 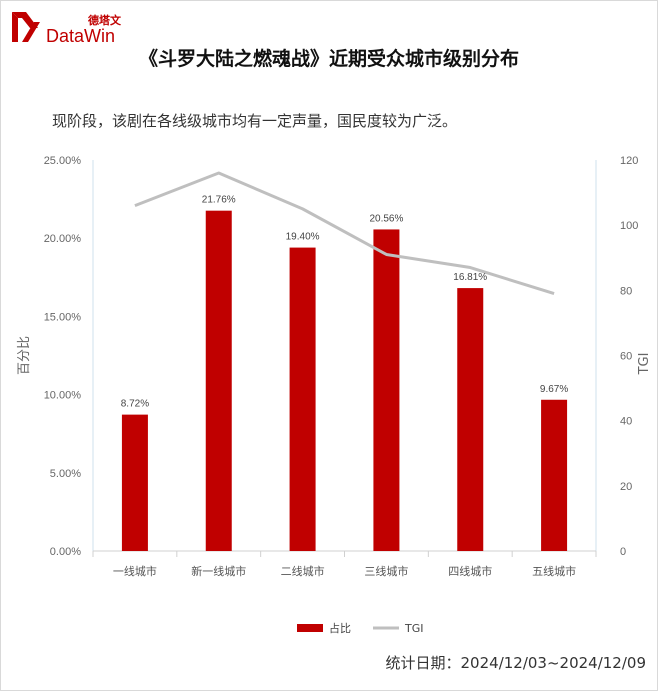 What do you see at coordinates (386, 218) in the screenshot?
I see `bar-value-label: 20.56%` at bounding box center [386, 218].